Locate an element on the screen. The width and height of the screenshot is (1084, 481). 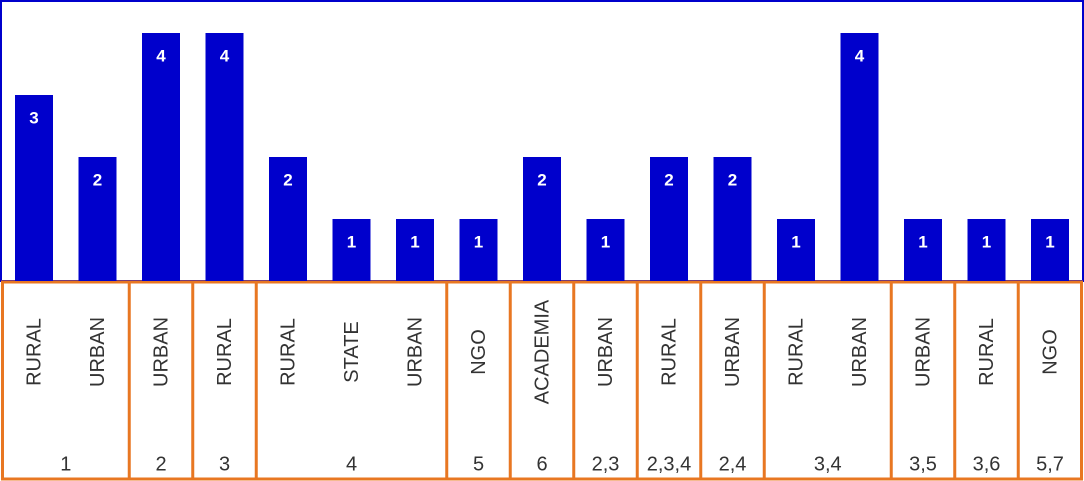
group-label: 6 is located at coordinates (541, 464).